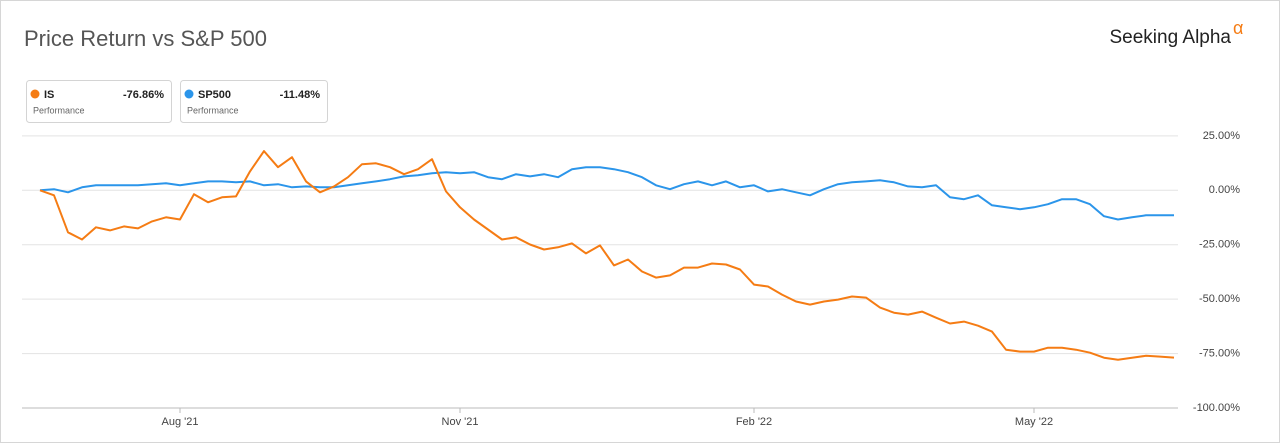  I want to click on y-tick-label: -50.00%, so click(1219, 299).